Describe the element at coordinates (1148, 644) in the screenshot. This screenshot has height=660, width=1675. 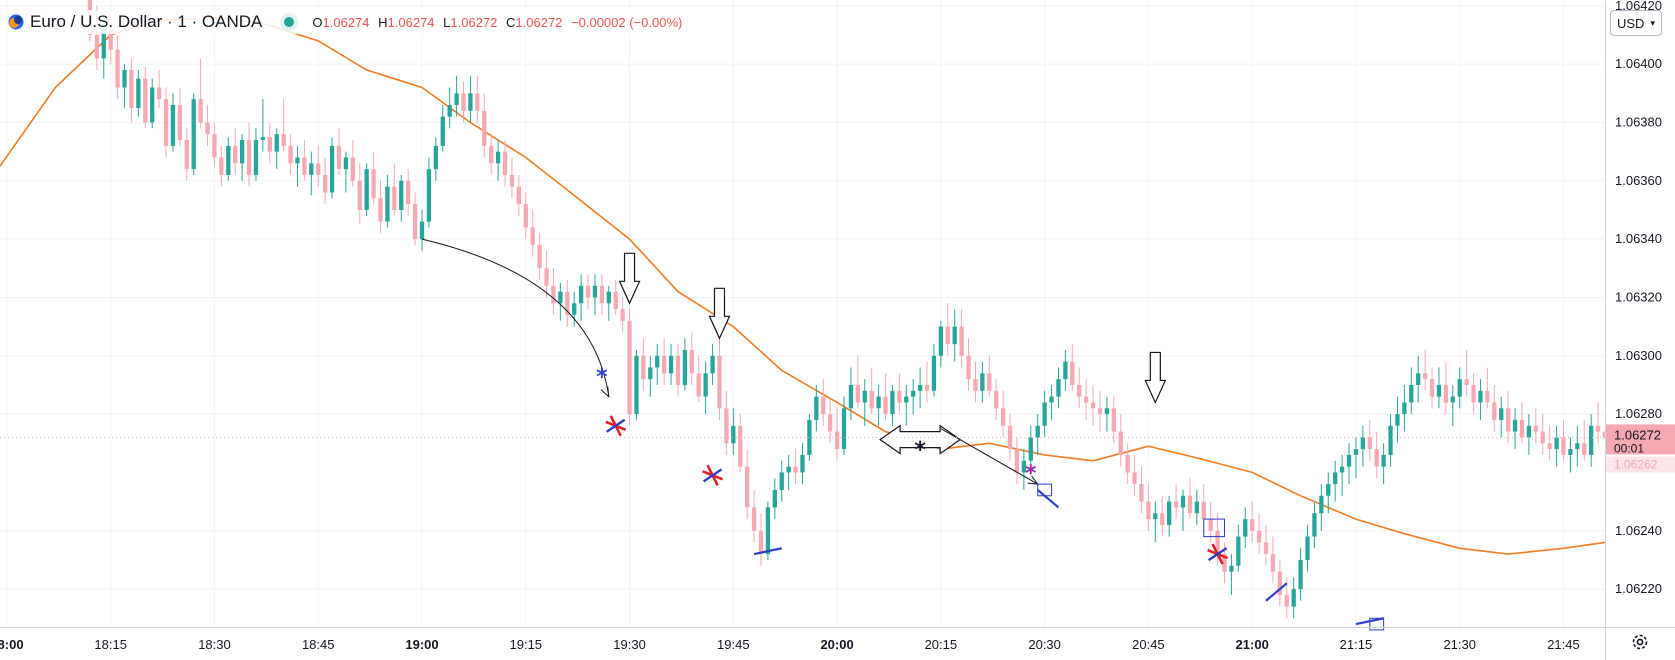
I see `x-tick-label: 20:45` at that location.